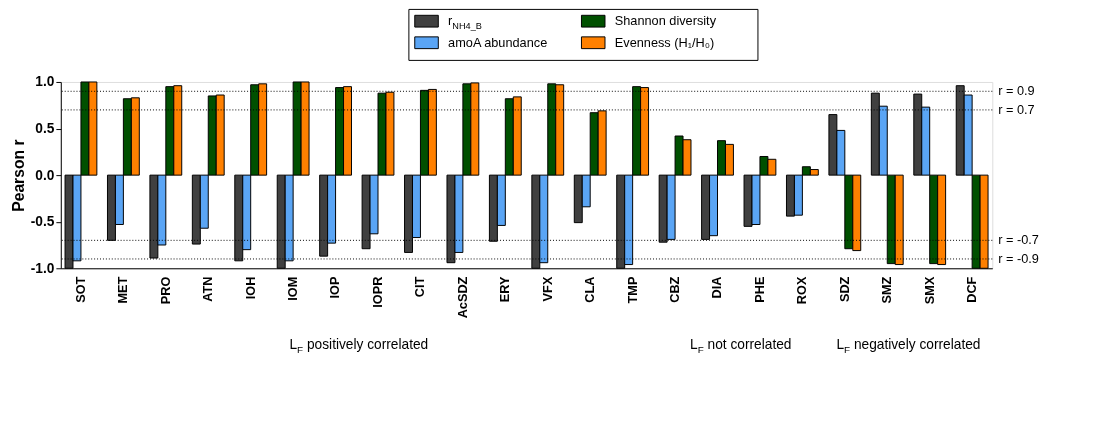  I want to click on x-tick-label: TMP, so click(632, 290).